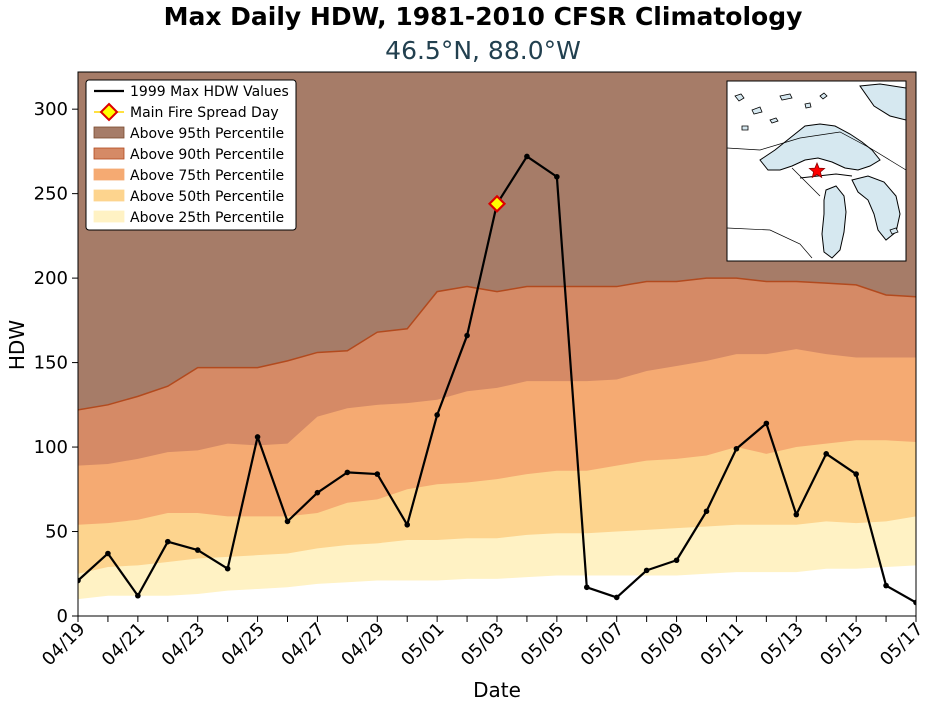 The width and height of the screenshot is (946, 708). What do you see at coordinates (663, 645) in the screenshot?
I see `x-tick-label: 05/09` at bounding box center [663, 645].